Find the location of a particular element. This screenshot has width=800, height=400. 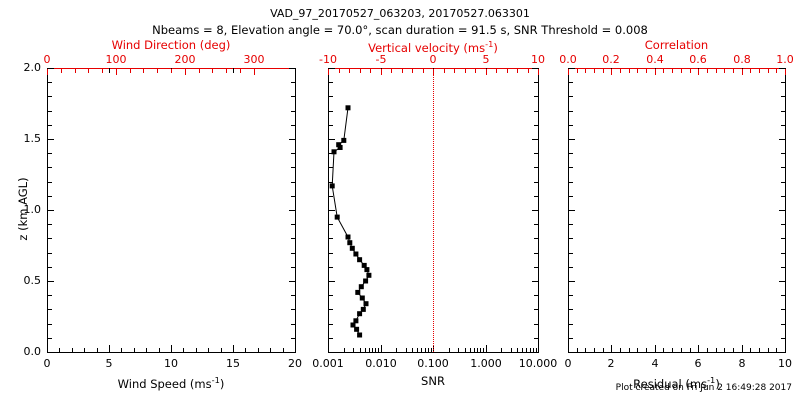

plot-credit: Plot created on Fri Jun 2 16:49:28 2017 is located at coordinates (703, 388).